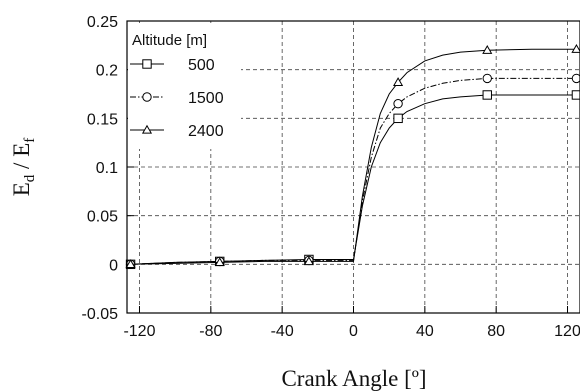 The height and width of the screenshot is (391, 580). What do you see at coordinates (353, 331) in the screenshot?
I see `x-tick-label: 0` at bounding box center [353, 331].